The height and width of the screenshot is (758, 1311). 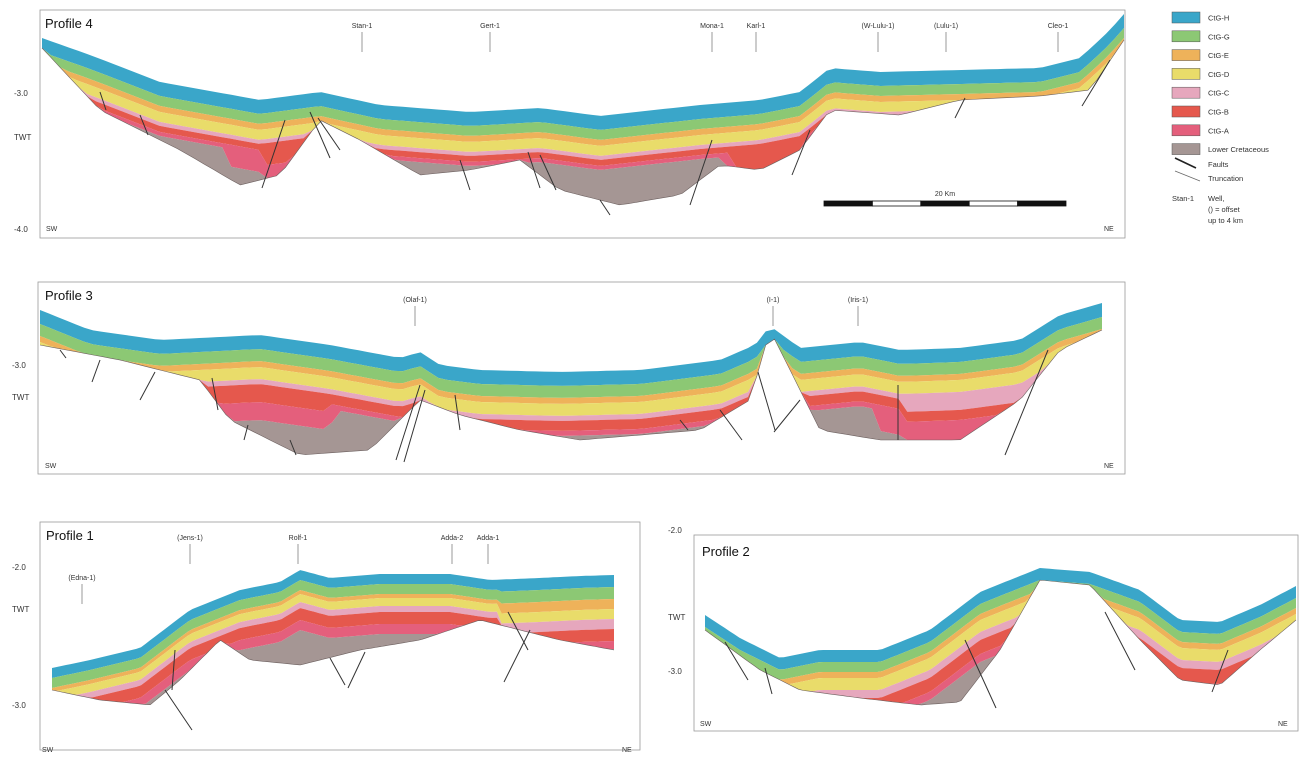 I want to click on profile-1-frame, so click(x=340, y=636).